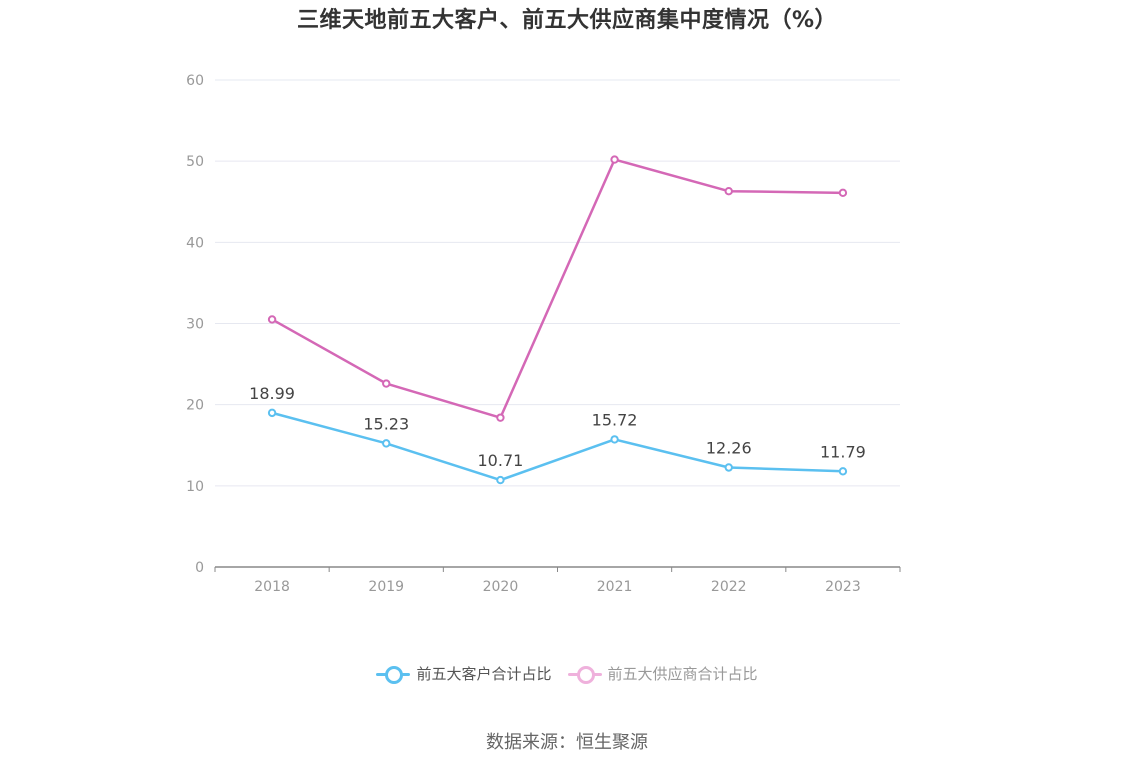 The width and height of the screenshot is (1134, 766). Describe the element at coordinates (195, 406) in the screenshot. I see `y-tick-label: 20` at that location.